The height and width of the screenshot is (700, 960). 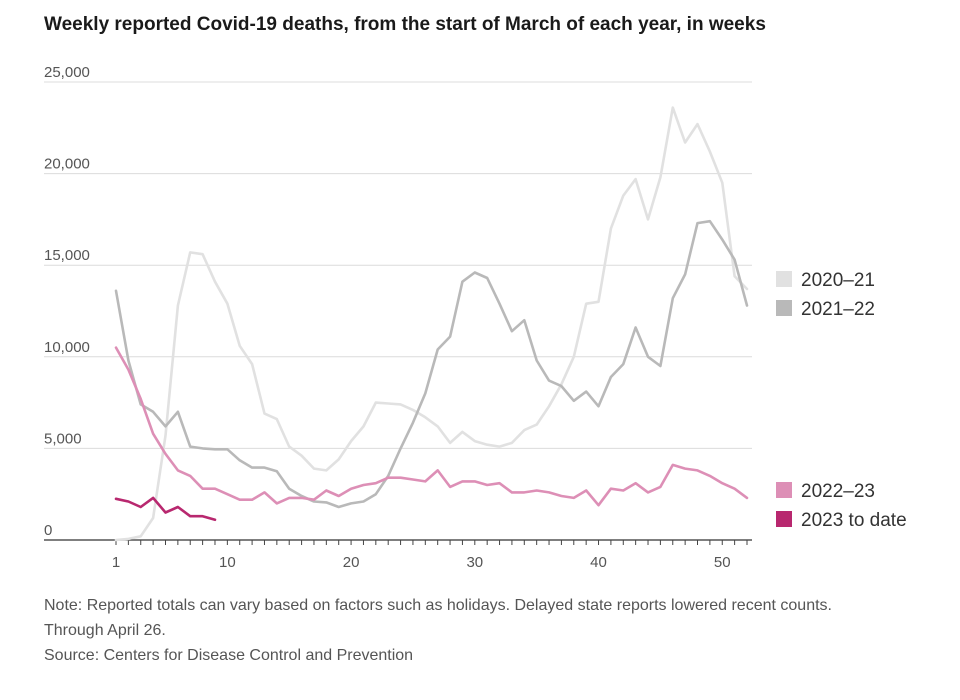 I want to click on through-date: Through April 26., so click(x=105, y=630).